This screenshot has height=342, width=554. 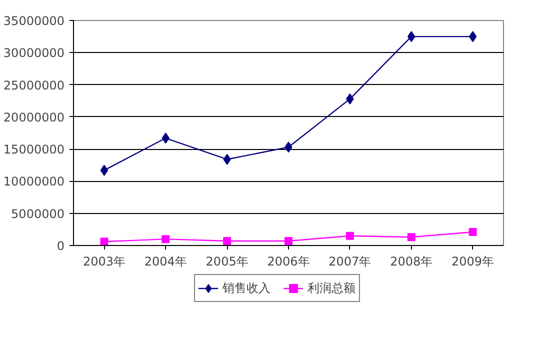 I want to click on x-tick-label: 2009年, so click(x=473, y=261).